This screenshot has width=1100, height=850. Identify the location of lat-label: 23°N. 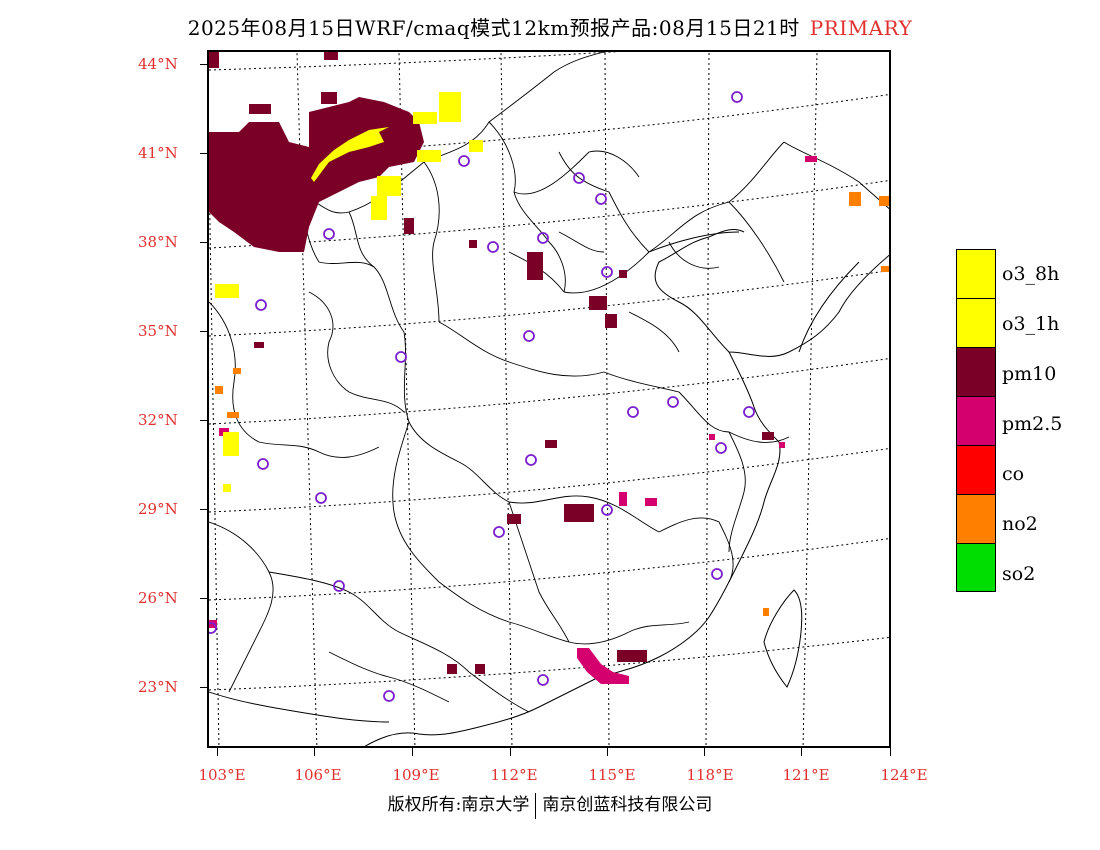
(158, 687).